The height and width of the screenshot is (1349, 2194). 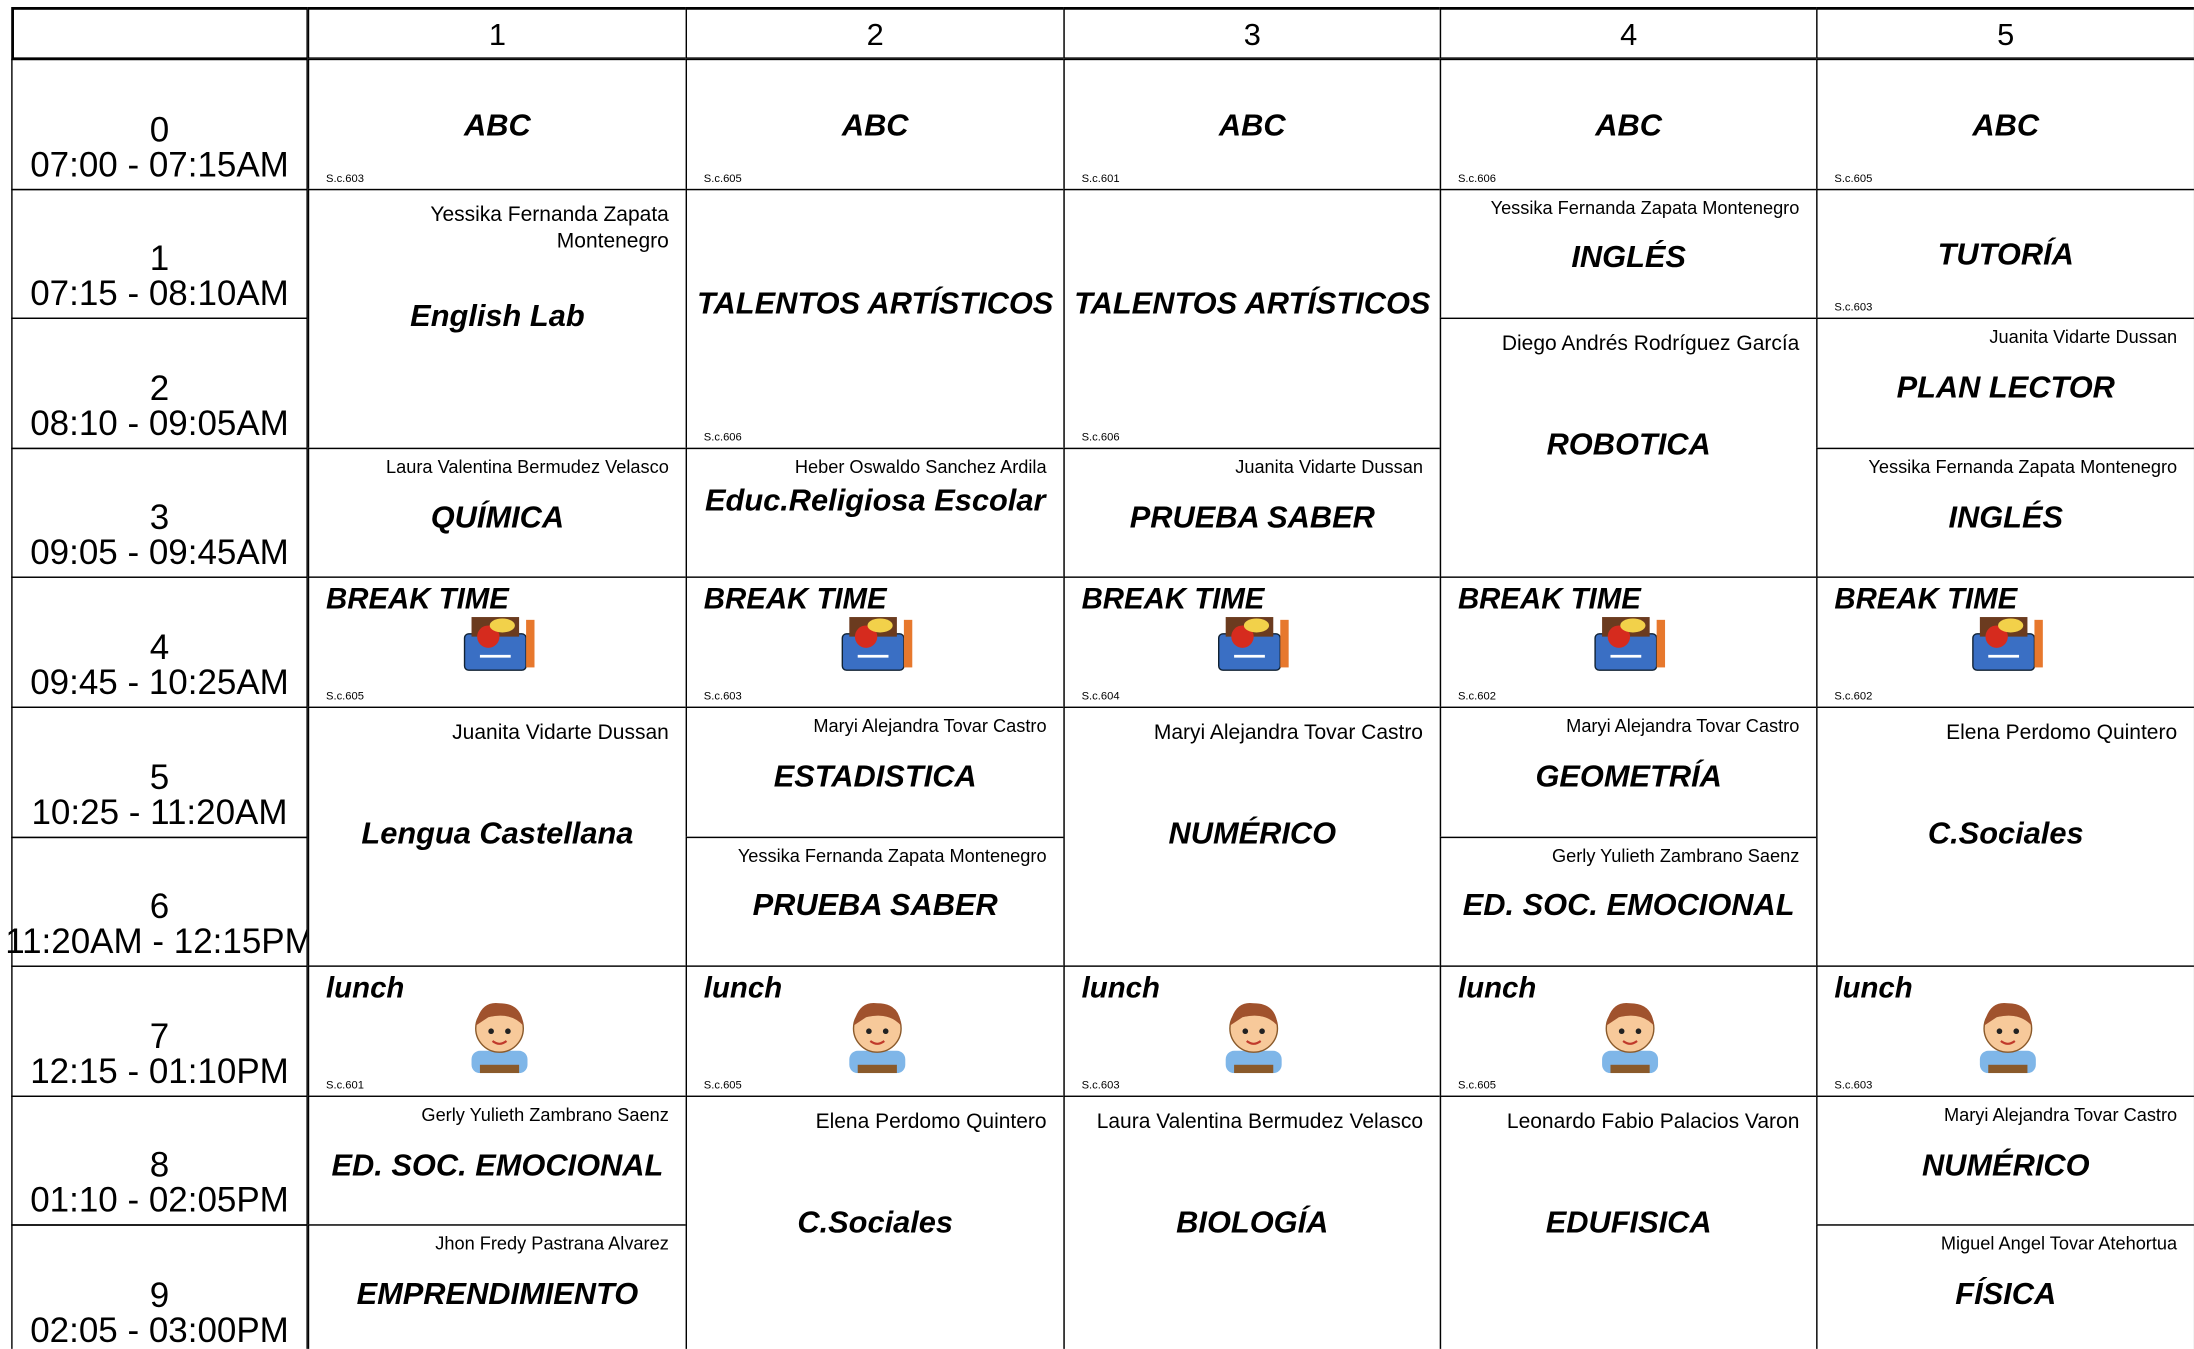 What do you see at coordinates (497, 516) in the screenshot?
I see `subject-name: QUÍMICA` at bounding box center [497, 516].